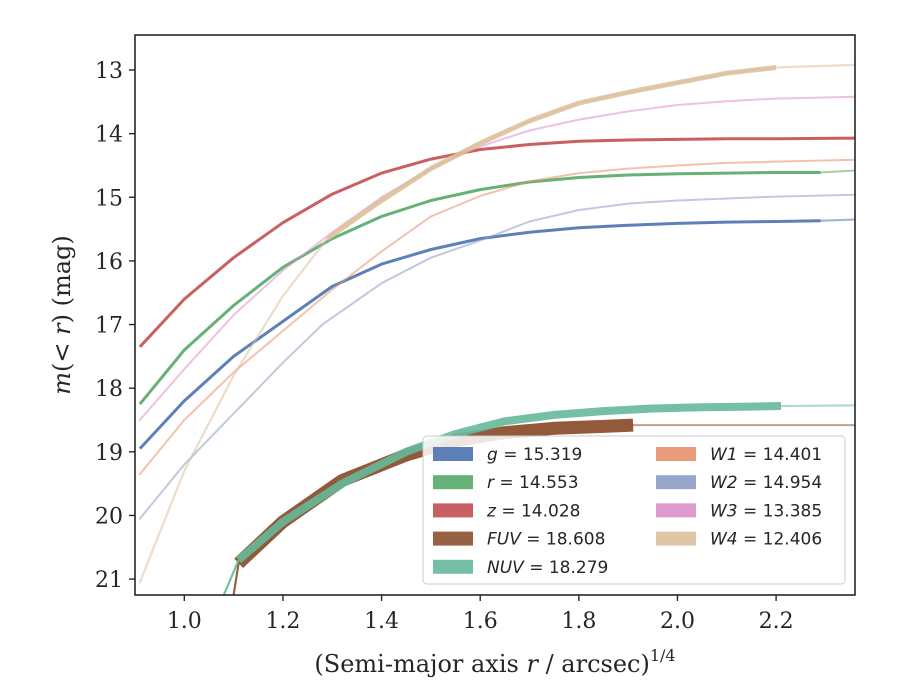  What do you see at coordinates (533, 511) in the screenshot?
I see `legend-label: z = 14.028` at bounding box center [533, 511].